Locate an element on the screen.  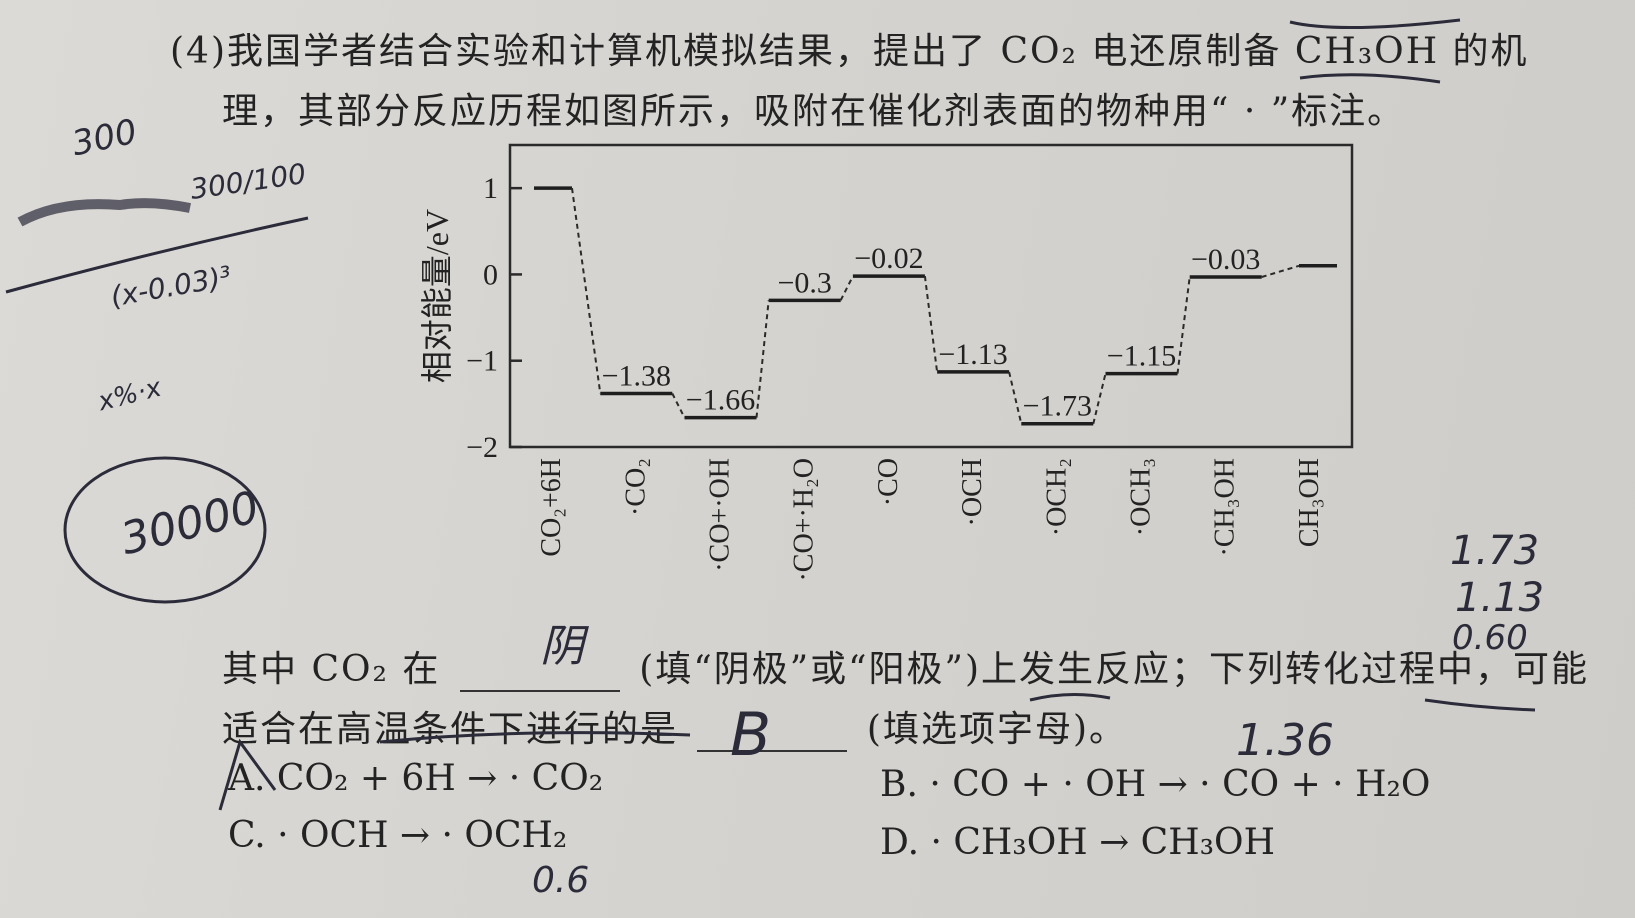
x-category-label: ·CO is located at coordinates (888, 482).